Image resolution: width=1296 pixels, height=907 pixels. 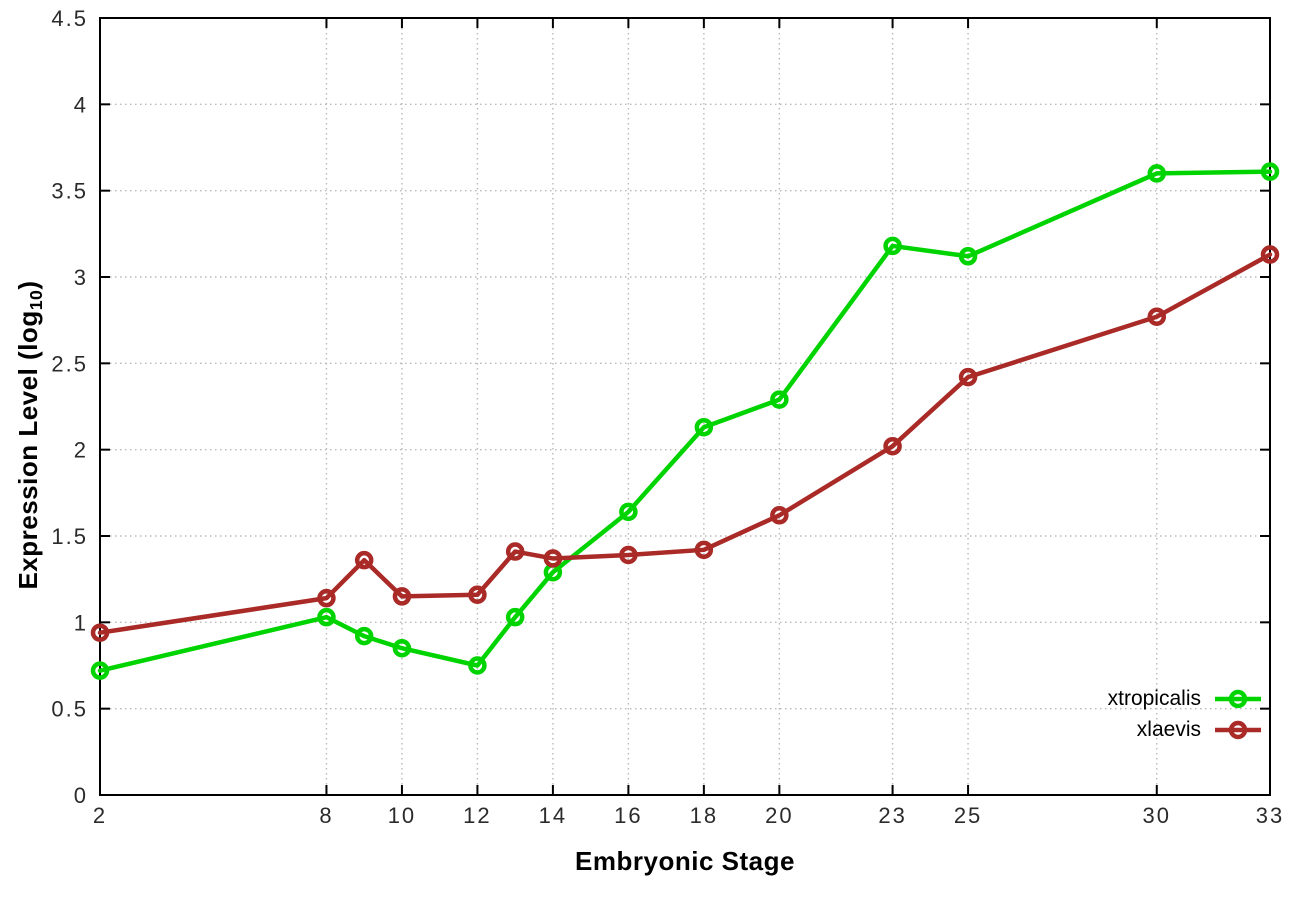 I want to click on x-tick-label: 16, so click(x=628, y=815).